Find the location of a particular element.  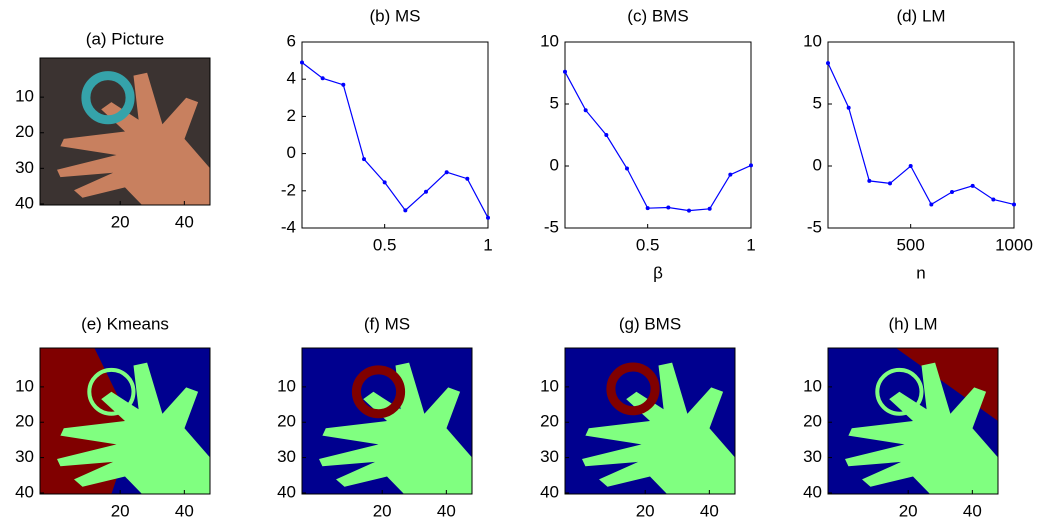

y-tick-label: -4 is located at coordinates (288, 226).